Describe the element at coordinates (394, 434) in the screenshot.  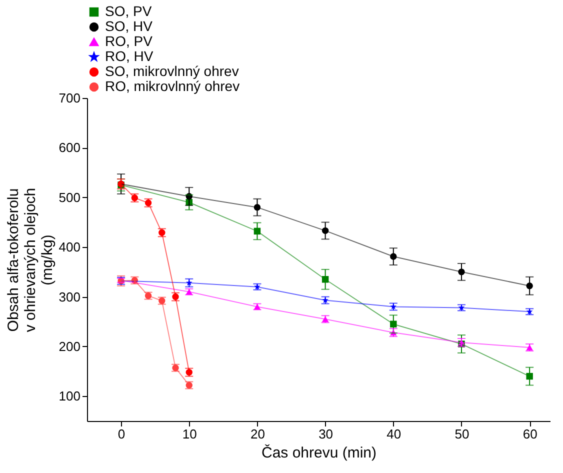
I see `x-tick-label: 40` at that location.